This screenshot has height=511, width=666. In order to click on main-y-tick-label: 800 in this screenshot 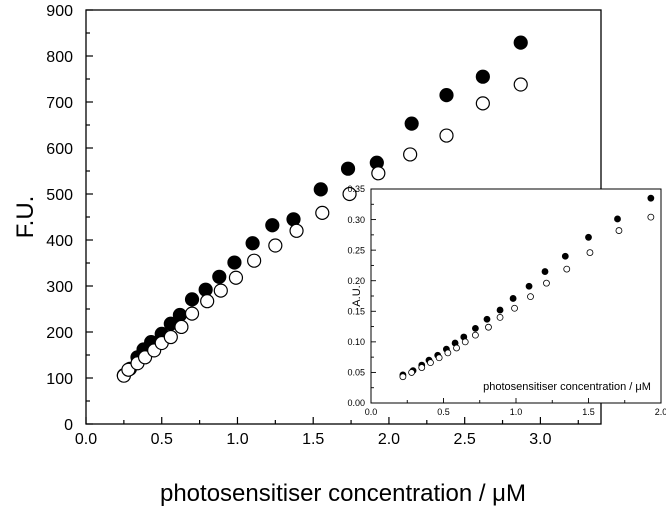, I will do `click(59, 57)`.